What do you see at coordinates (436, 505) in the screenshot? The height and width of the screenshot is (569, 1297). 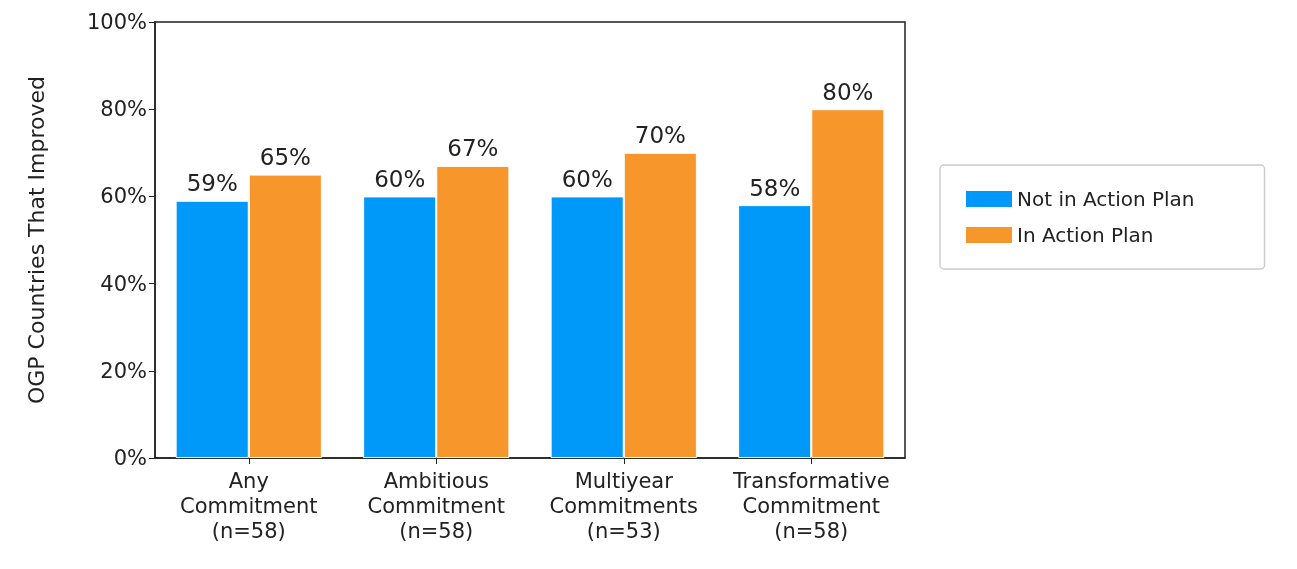 I see `x-tick-label: Ambitious Commitment (n=58)` at bounding box center [436, 505].